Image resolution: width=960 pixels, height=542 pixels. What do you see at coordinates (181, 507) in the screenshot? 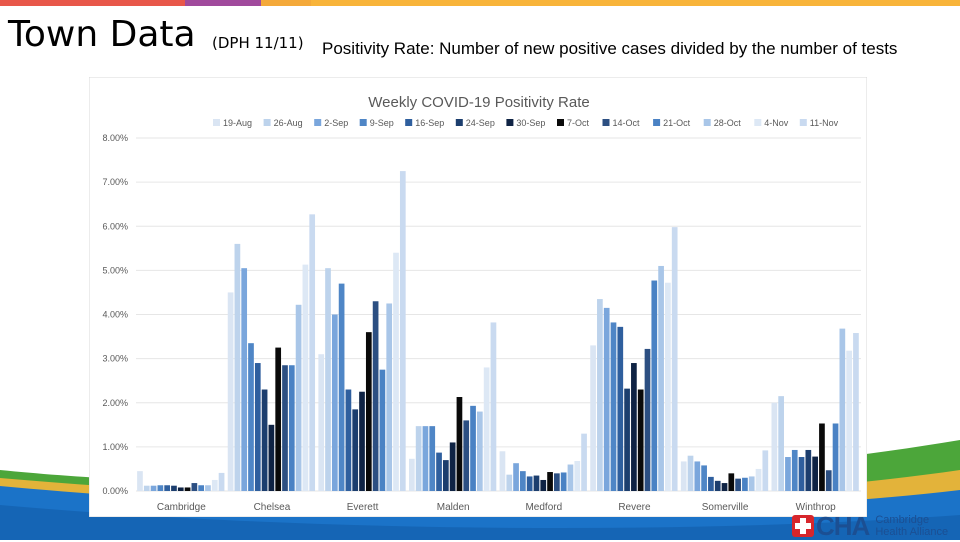
I see `x-tick-label: Cambridge` at bounding box center [181, 507].